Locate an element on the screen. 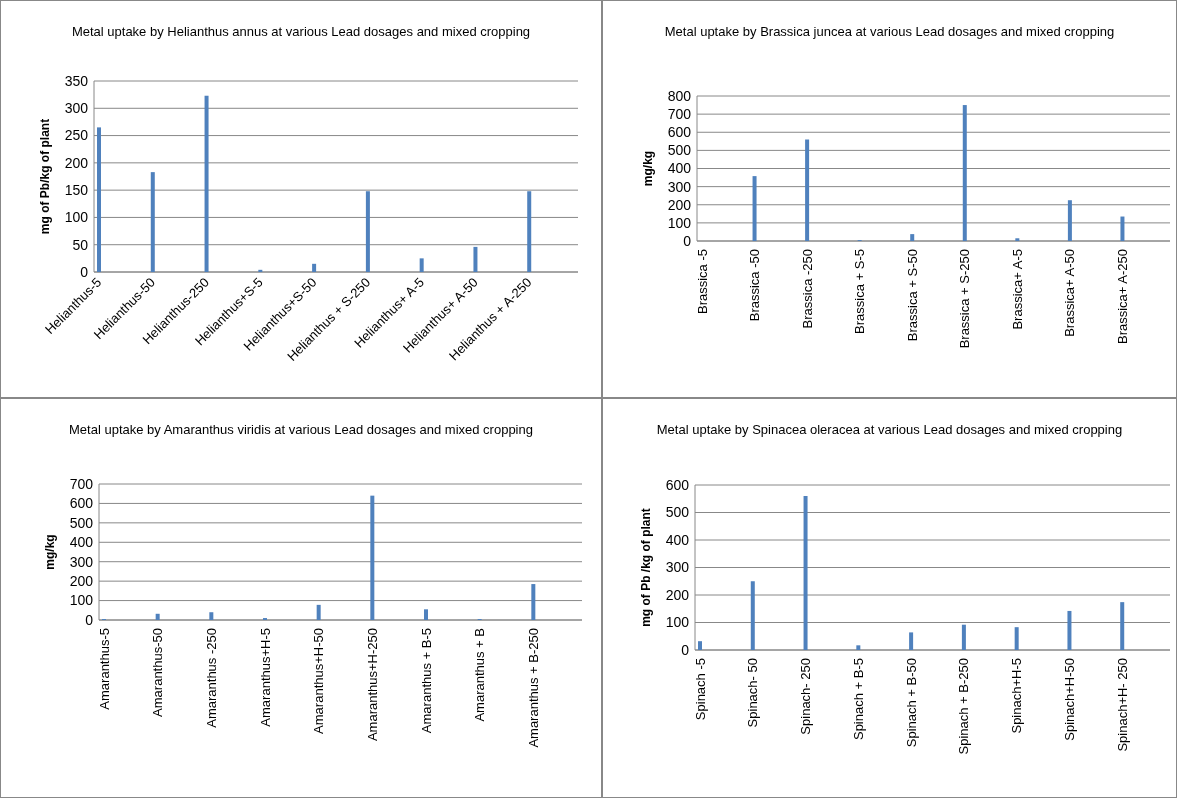 The width and height of the screenshot is (1177, 798). x-tick-label: Amaranthus-50 is located at coordinates (158, 672).